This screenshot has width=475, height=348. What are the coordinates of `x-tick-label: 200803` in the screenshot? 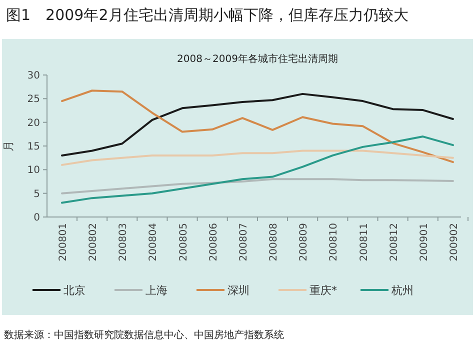 It's located at (124, 242).